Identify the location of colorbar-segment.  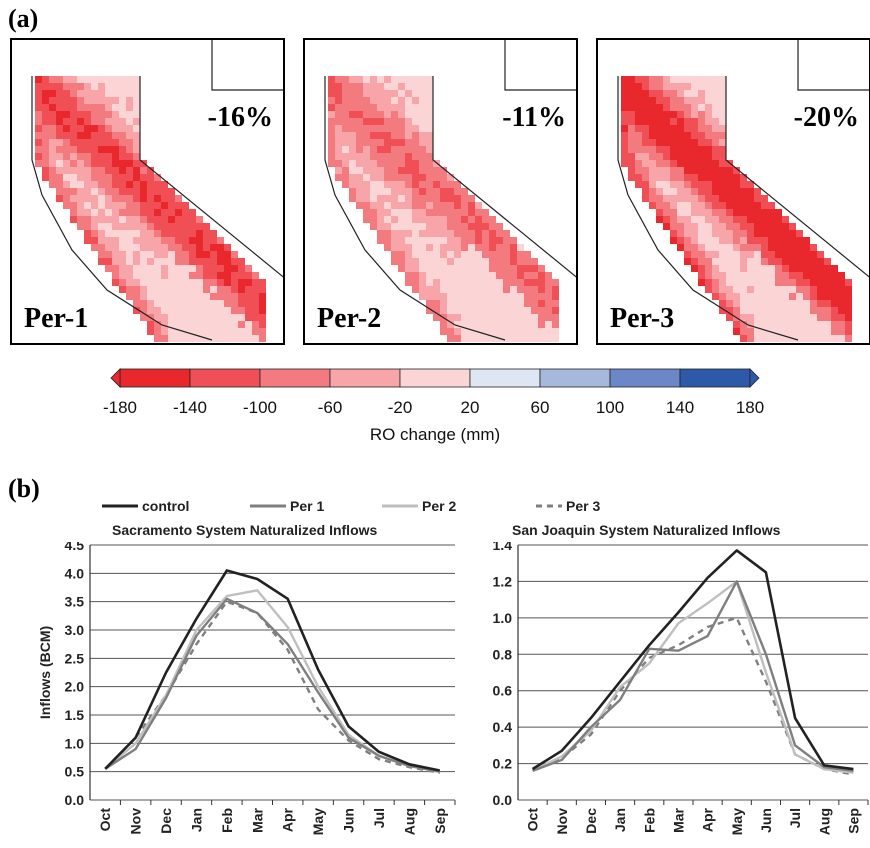
(155, 378).